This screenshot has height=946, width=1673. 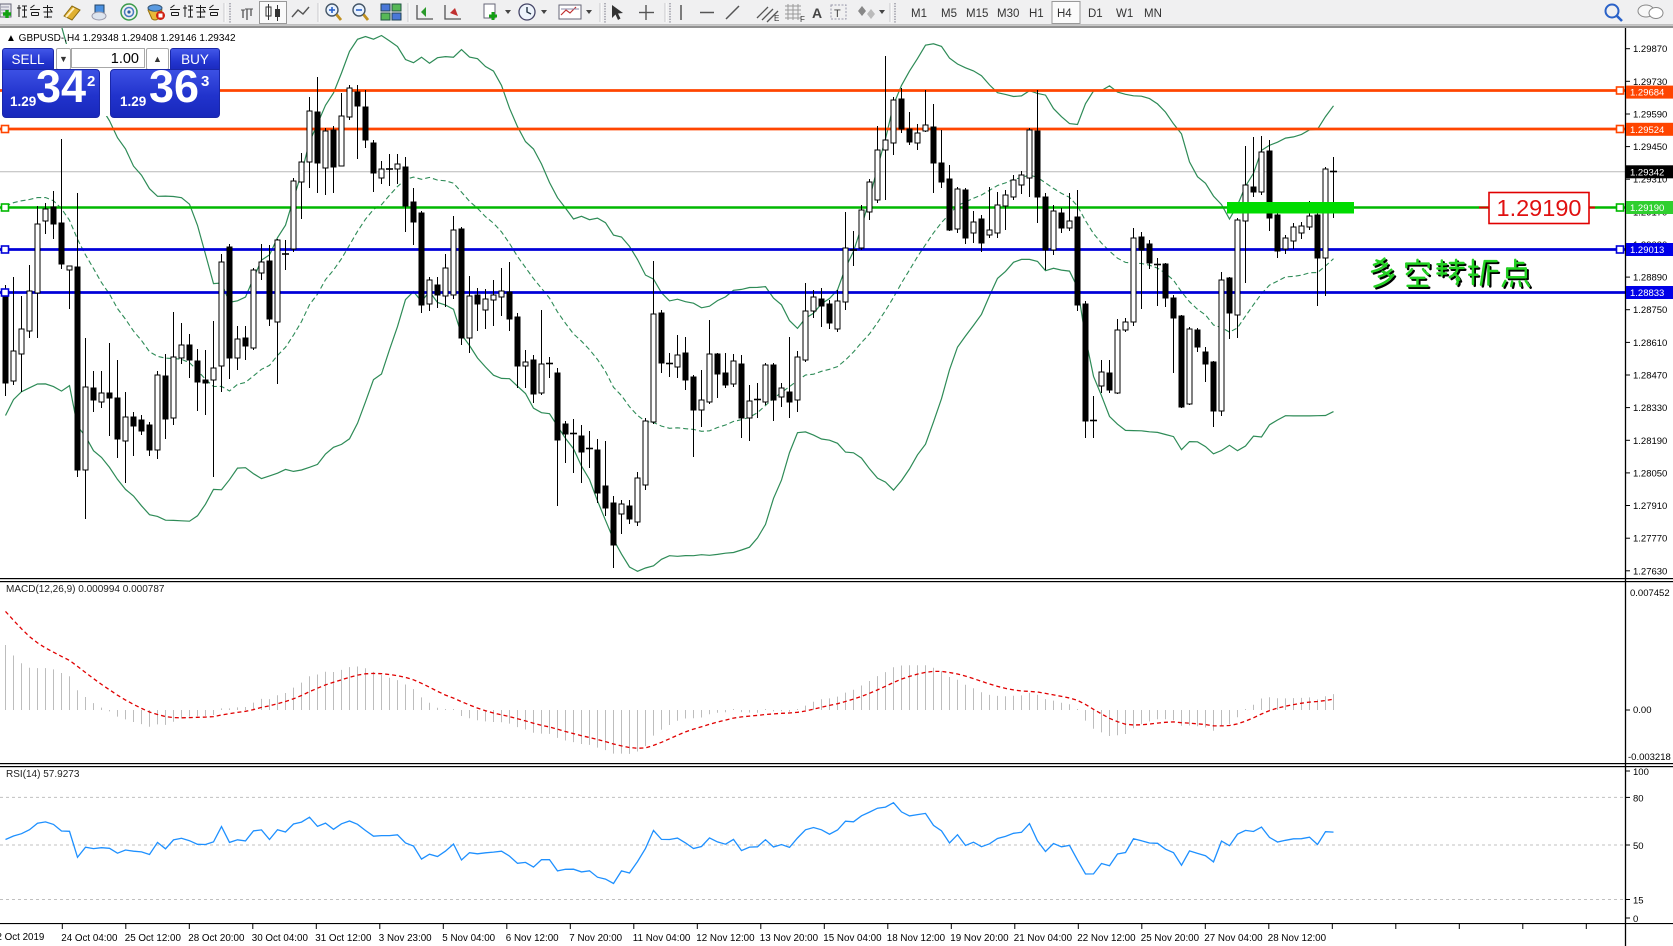 What do you see at coordinates (280, 938) in the screenshot?
I see `svg-text: 30 Oct 04:00` at bounding box center [280, 938].